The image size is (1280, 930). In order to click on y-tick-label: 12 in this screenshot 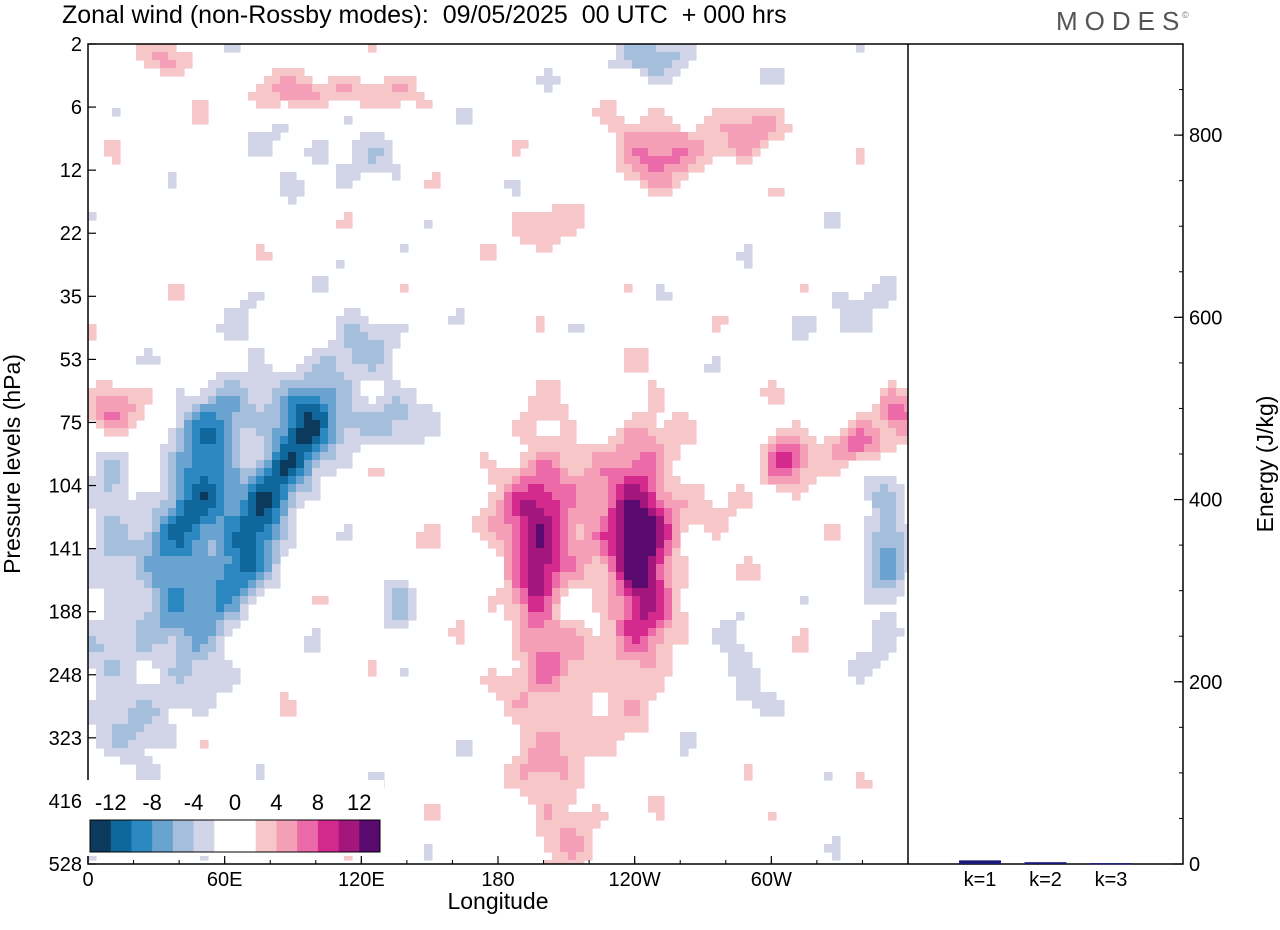, I will do `click(71, 171)`.